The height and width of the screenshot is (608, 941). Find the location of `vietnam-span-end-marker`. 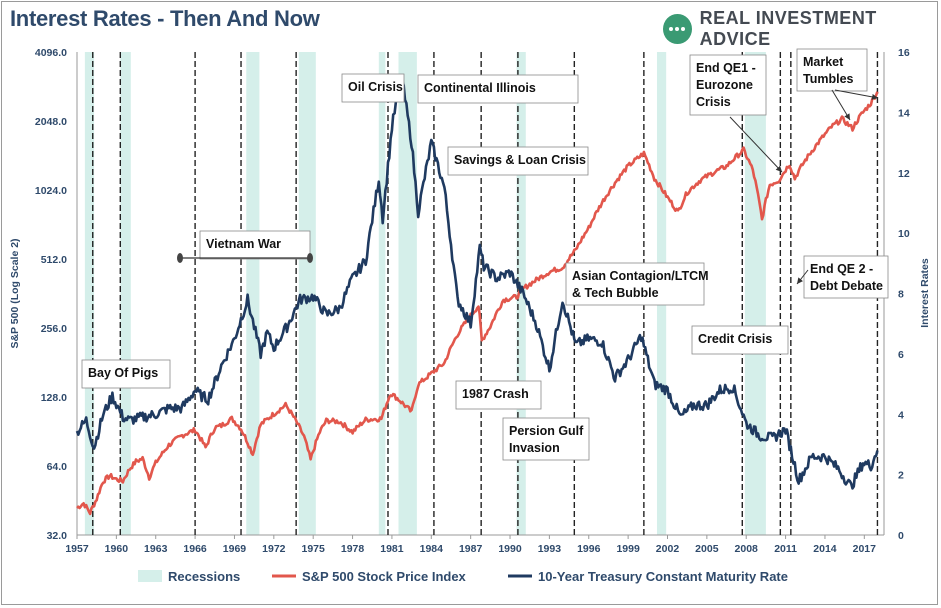

vietnam-span-end-marker is located at coordinates (310, 258).